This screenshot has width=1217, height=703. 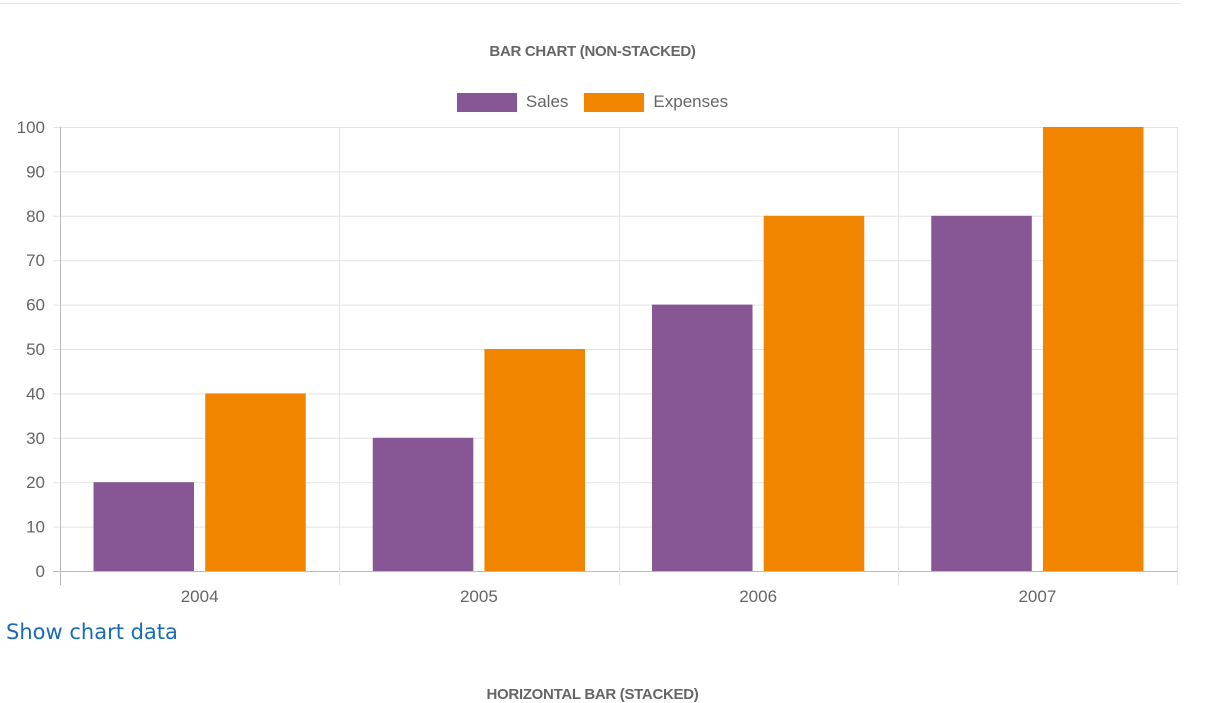 I want to click on legend-label-sales: Sales, so click(x=547, y=101).